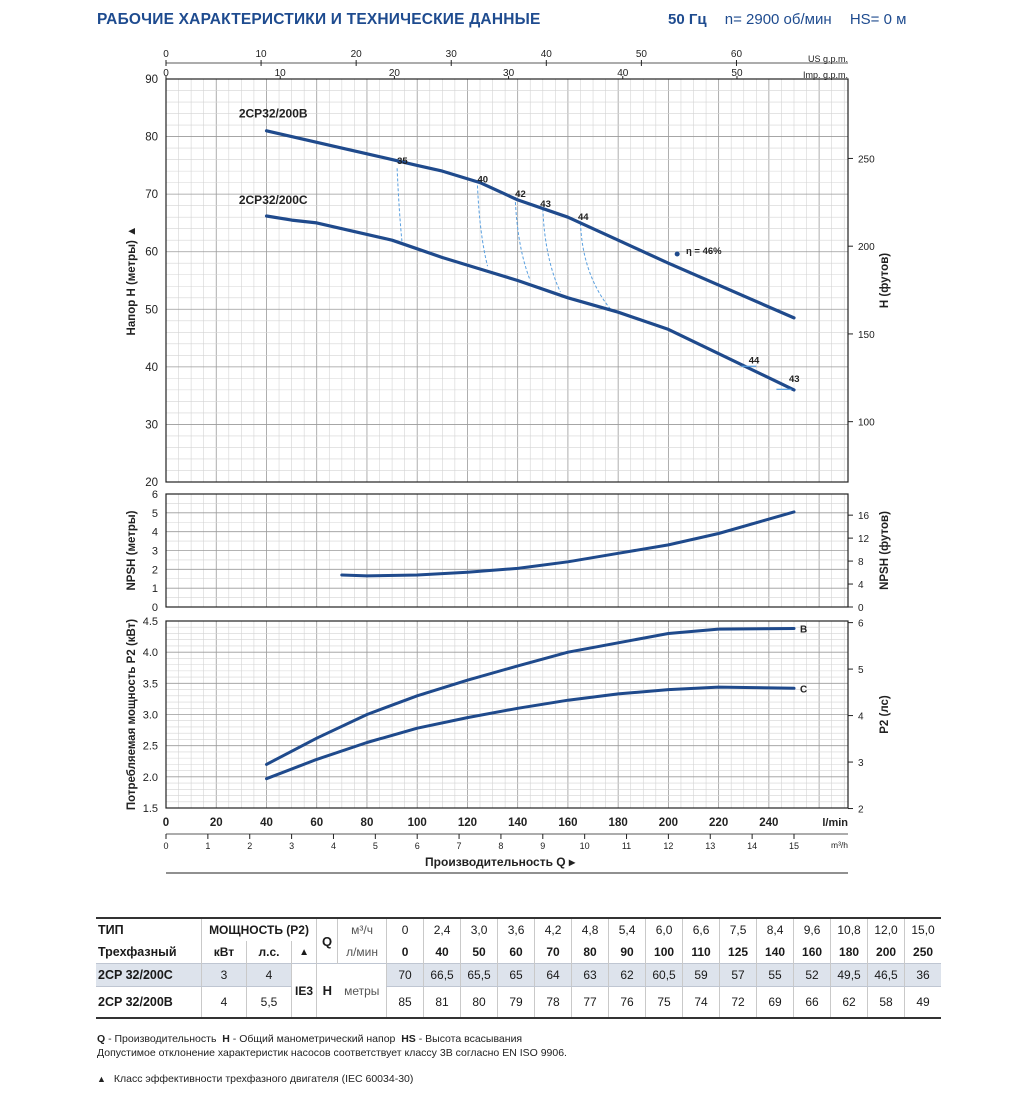  I want to click on h-200c-cell-4: 64, so click(553, 975).